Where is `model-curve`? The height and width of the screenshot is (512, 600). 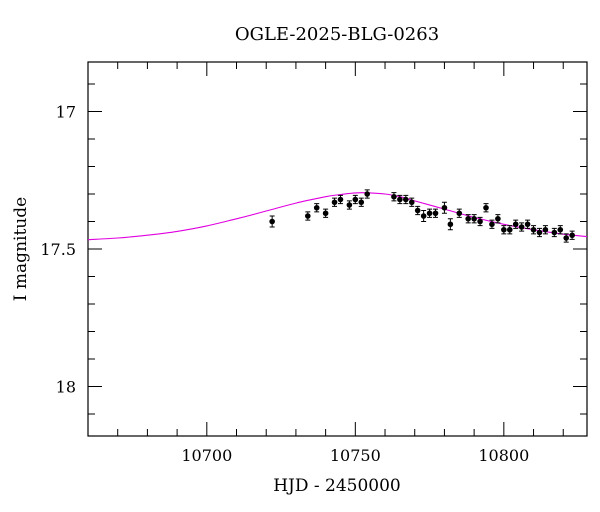 model-curve is located at coordinates (337, 216).